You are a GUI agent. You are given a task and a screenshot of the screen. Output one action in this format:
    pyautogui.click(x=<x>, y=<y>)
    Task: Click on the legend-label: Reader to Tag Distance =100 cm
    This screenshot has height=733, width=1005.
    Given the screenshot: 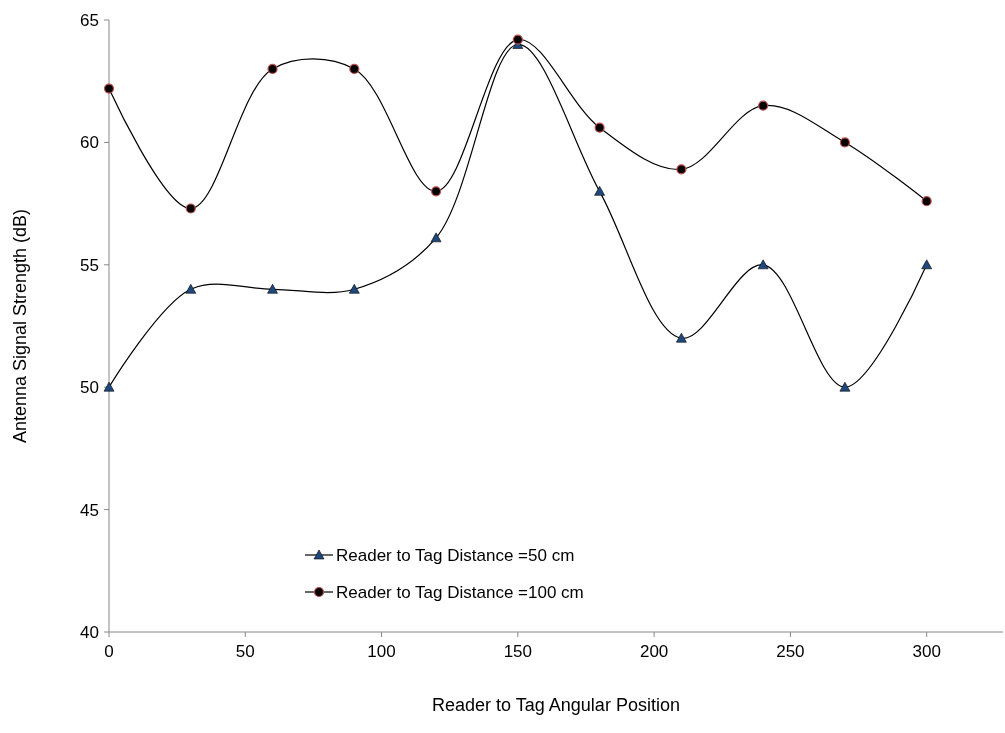 What is the action you would take?
    pyautogui.click(x=460, y=592)
    